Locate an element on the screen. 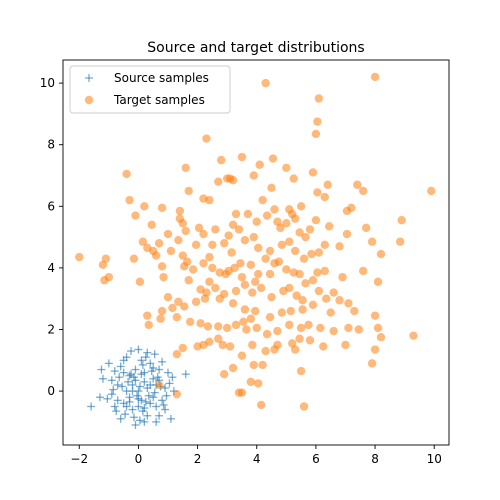 The width and height of the screenshot is (500, 500). legend-marker-target is located at coordinates (89, 100).